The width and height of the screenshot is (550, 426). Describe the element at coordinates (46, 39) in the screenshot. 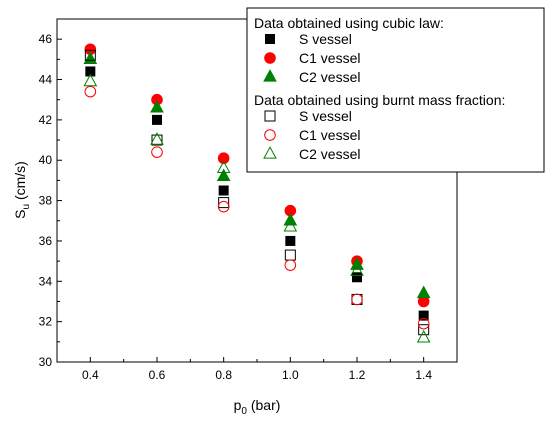

I see `y-tick-label: 46` at that location.